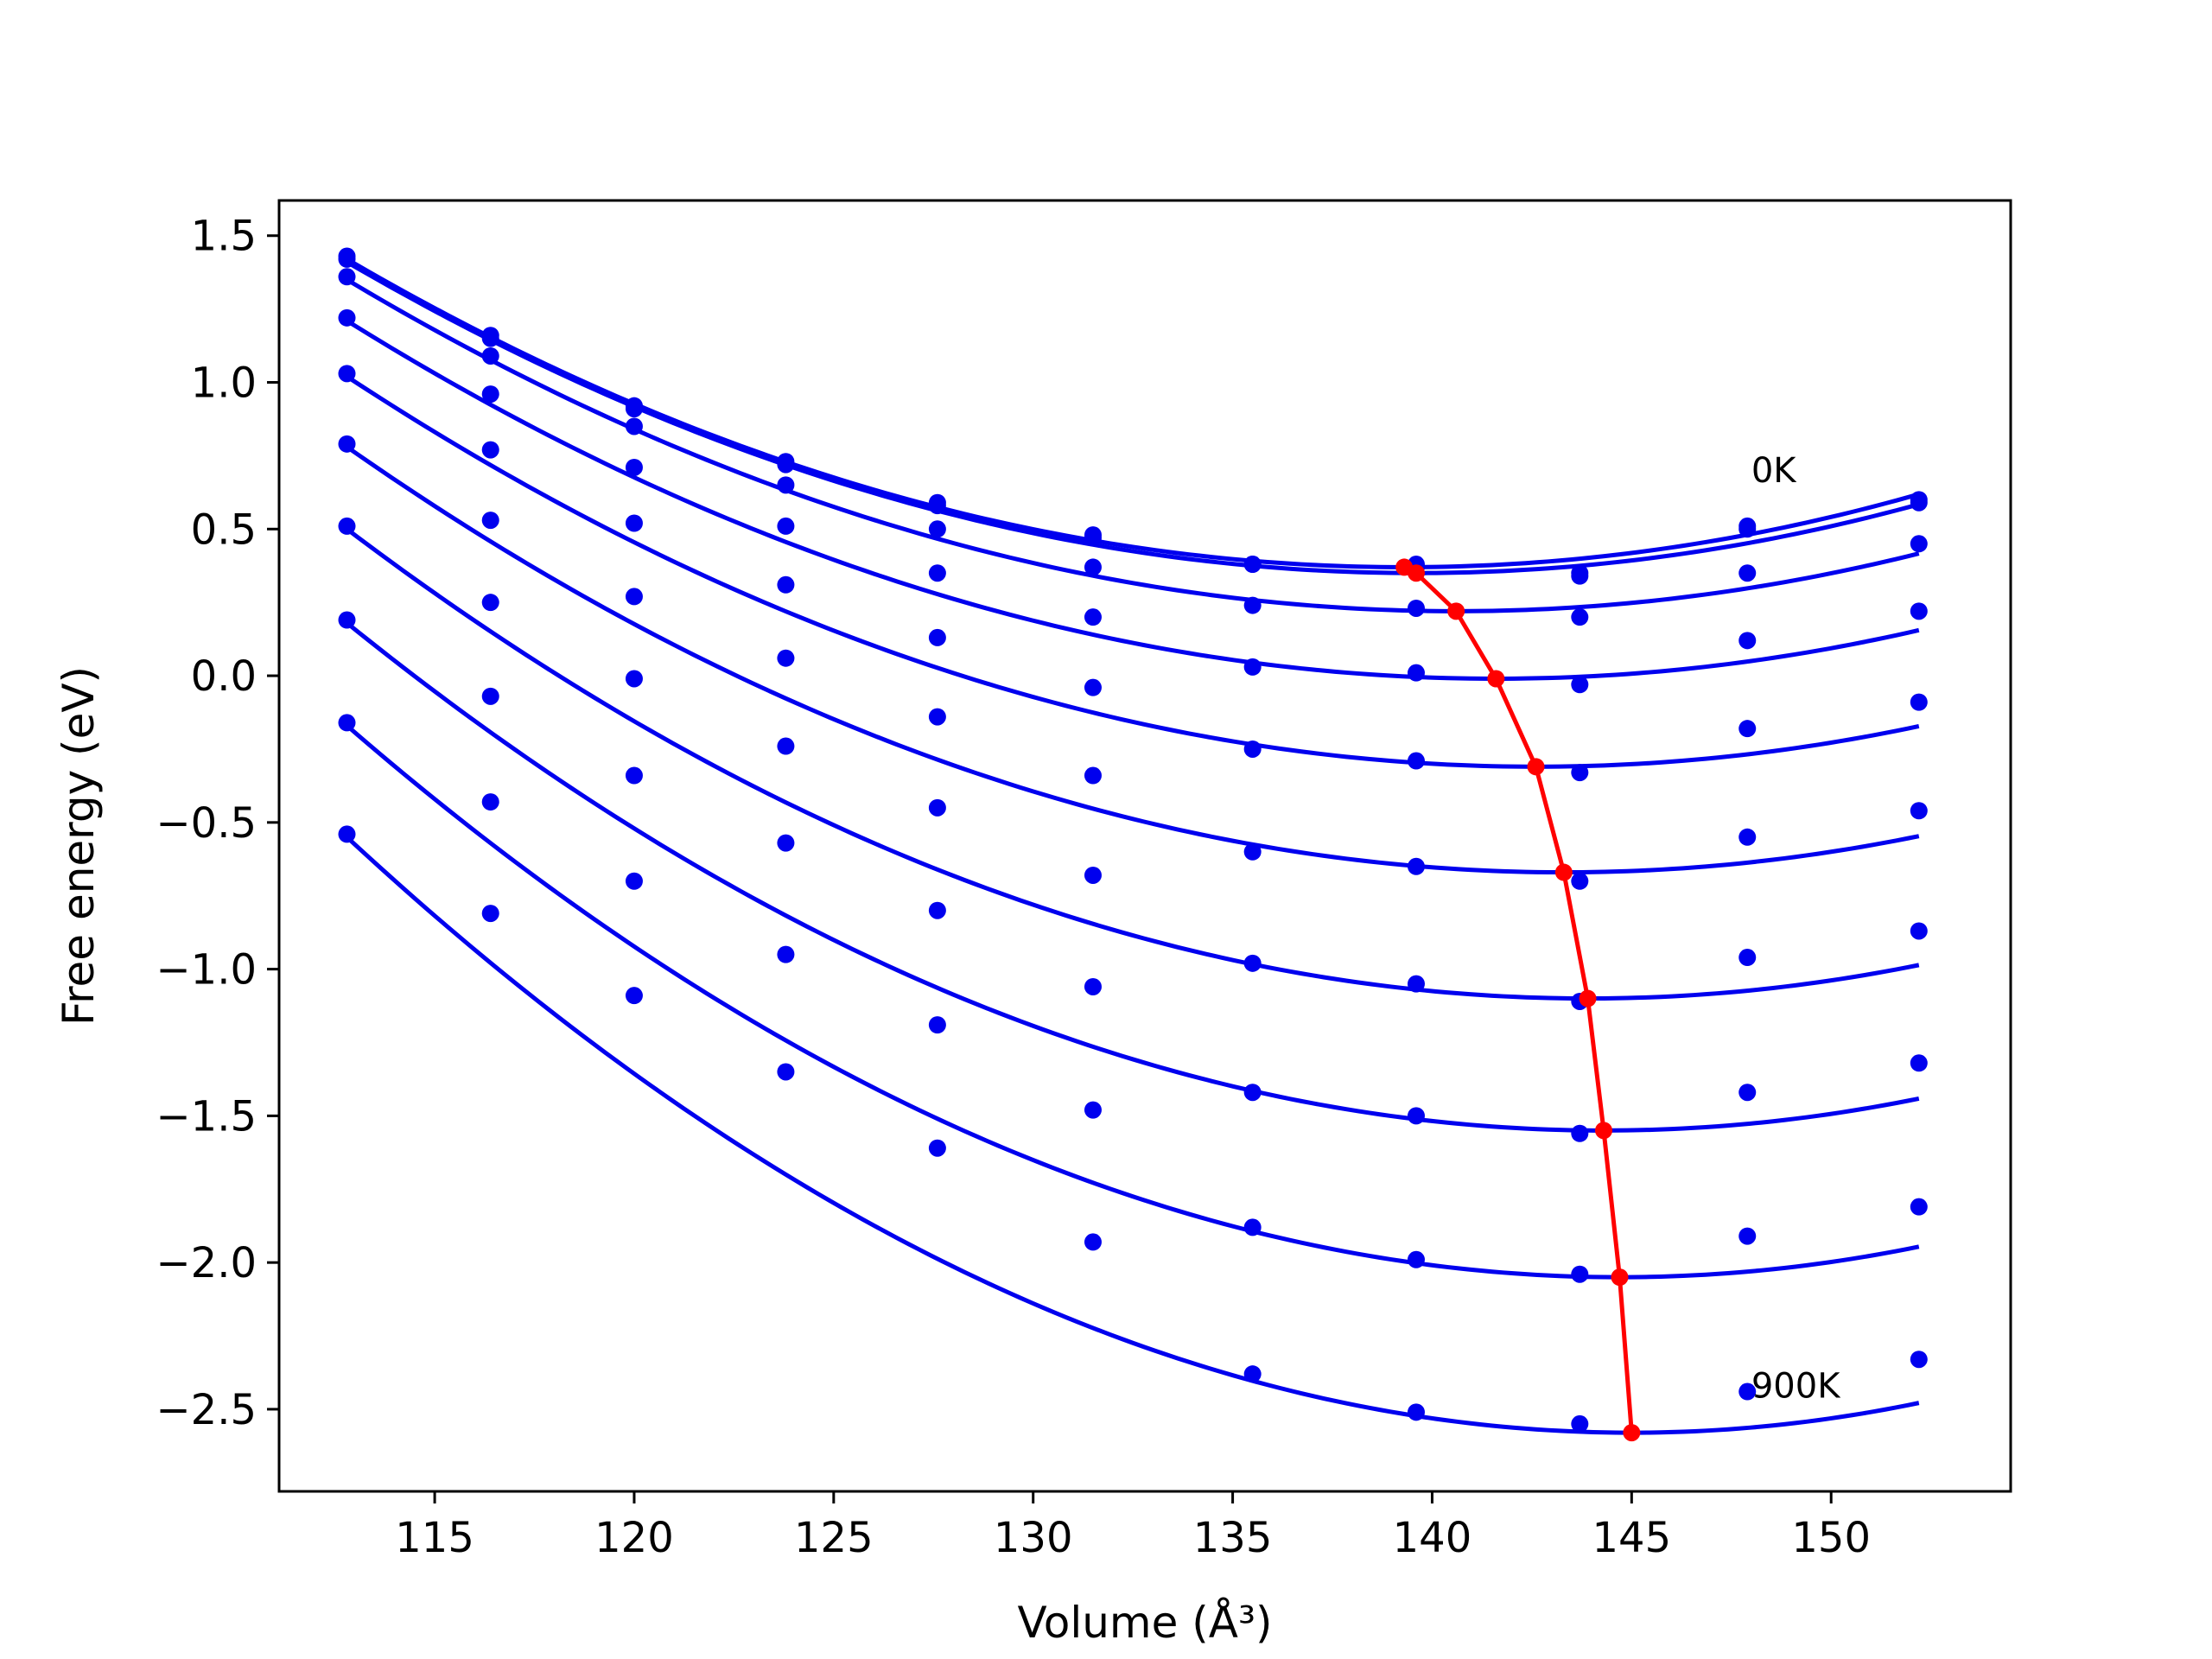 The width and height of the screenshot is (2212, 1659). Describe the element at coordinates (634, 1538) in the screenshot. I see `x-tick-label-1: 120` at that location.